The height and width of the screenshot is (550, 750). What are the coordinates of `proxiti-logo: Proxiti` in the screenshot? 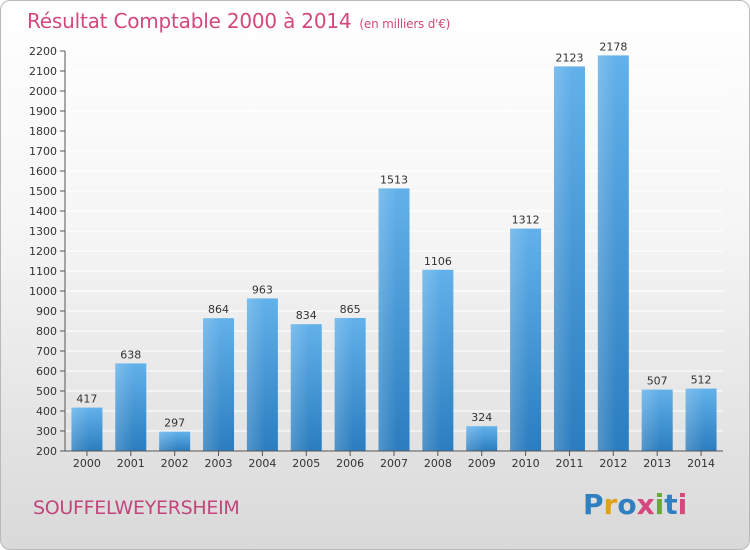 It's located at (635, 504).